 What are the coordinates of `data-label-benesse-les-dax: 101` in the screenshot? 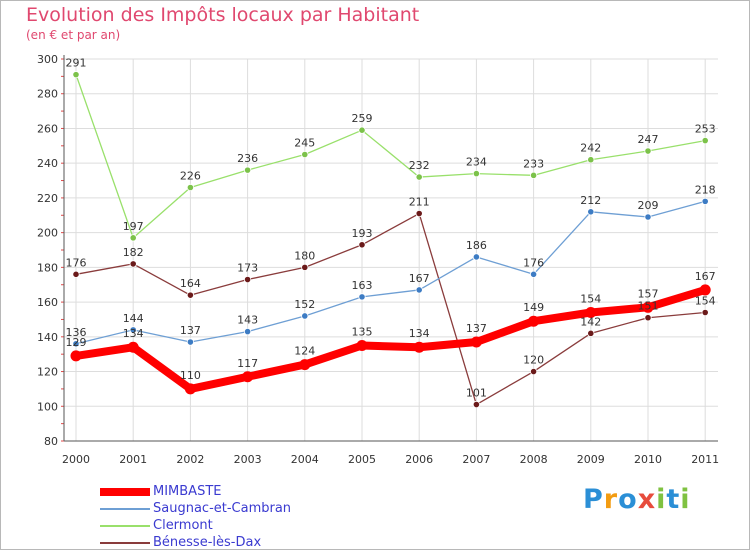 It's located at (476, 393).